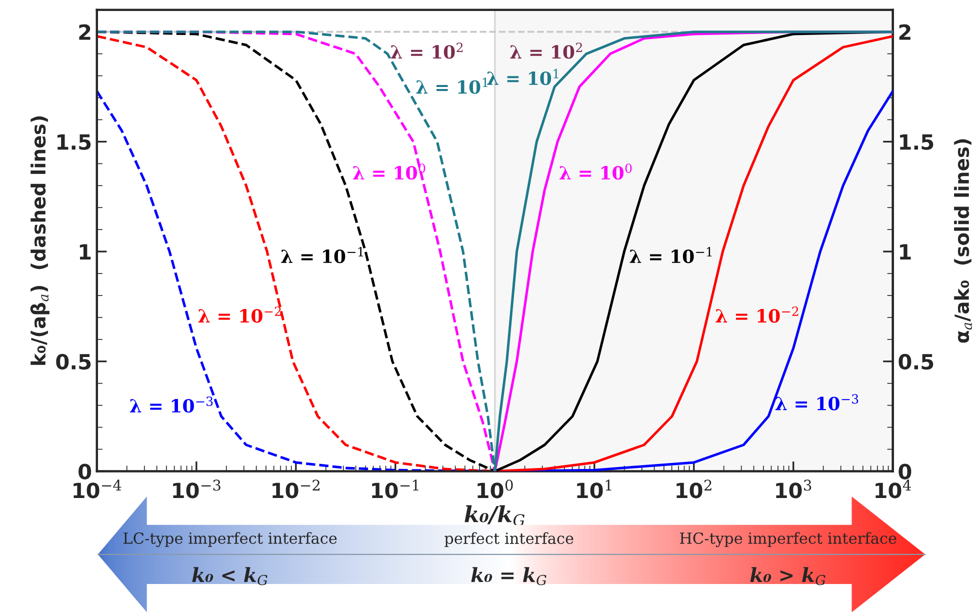 The height and width of the screenshot is (616, 979). What do you see at coordinates (74, 142) in the screenshot?
I see `y-tick-label: 1.5` at bounding box center [74, 142].